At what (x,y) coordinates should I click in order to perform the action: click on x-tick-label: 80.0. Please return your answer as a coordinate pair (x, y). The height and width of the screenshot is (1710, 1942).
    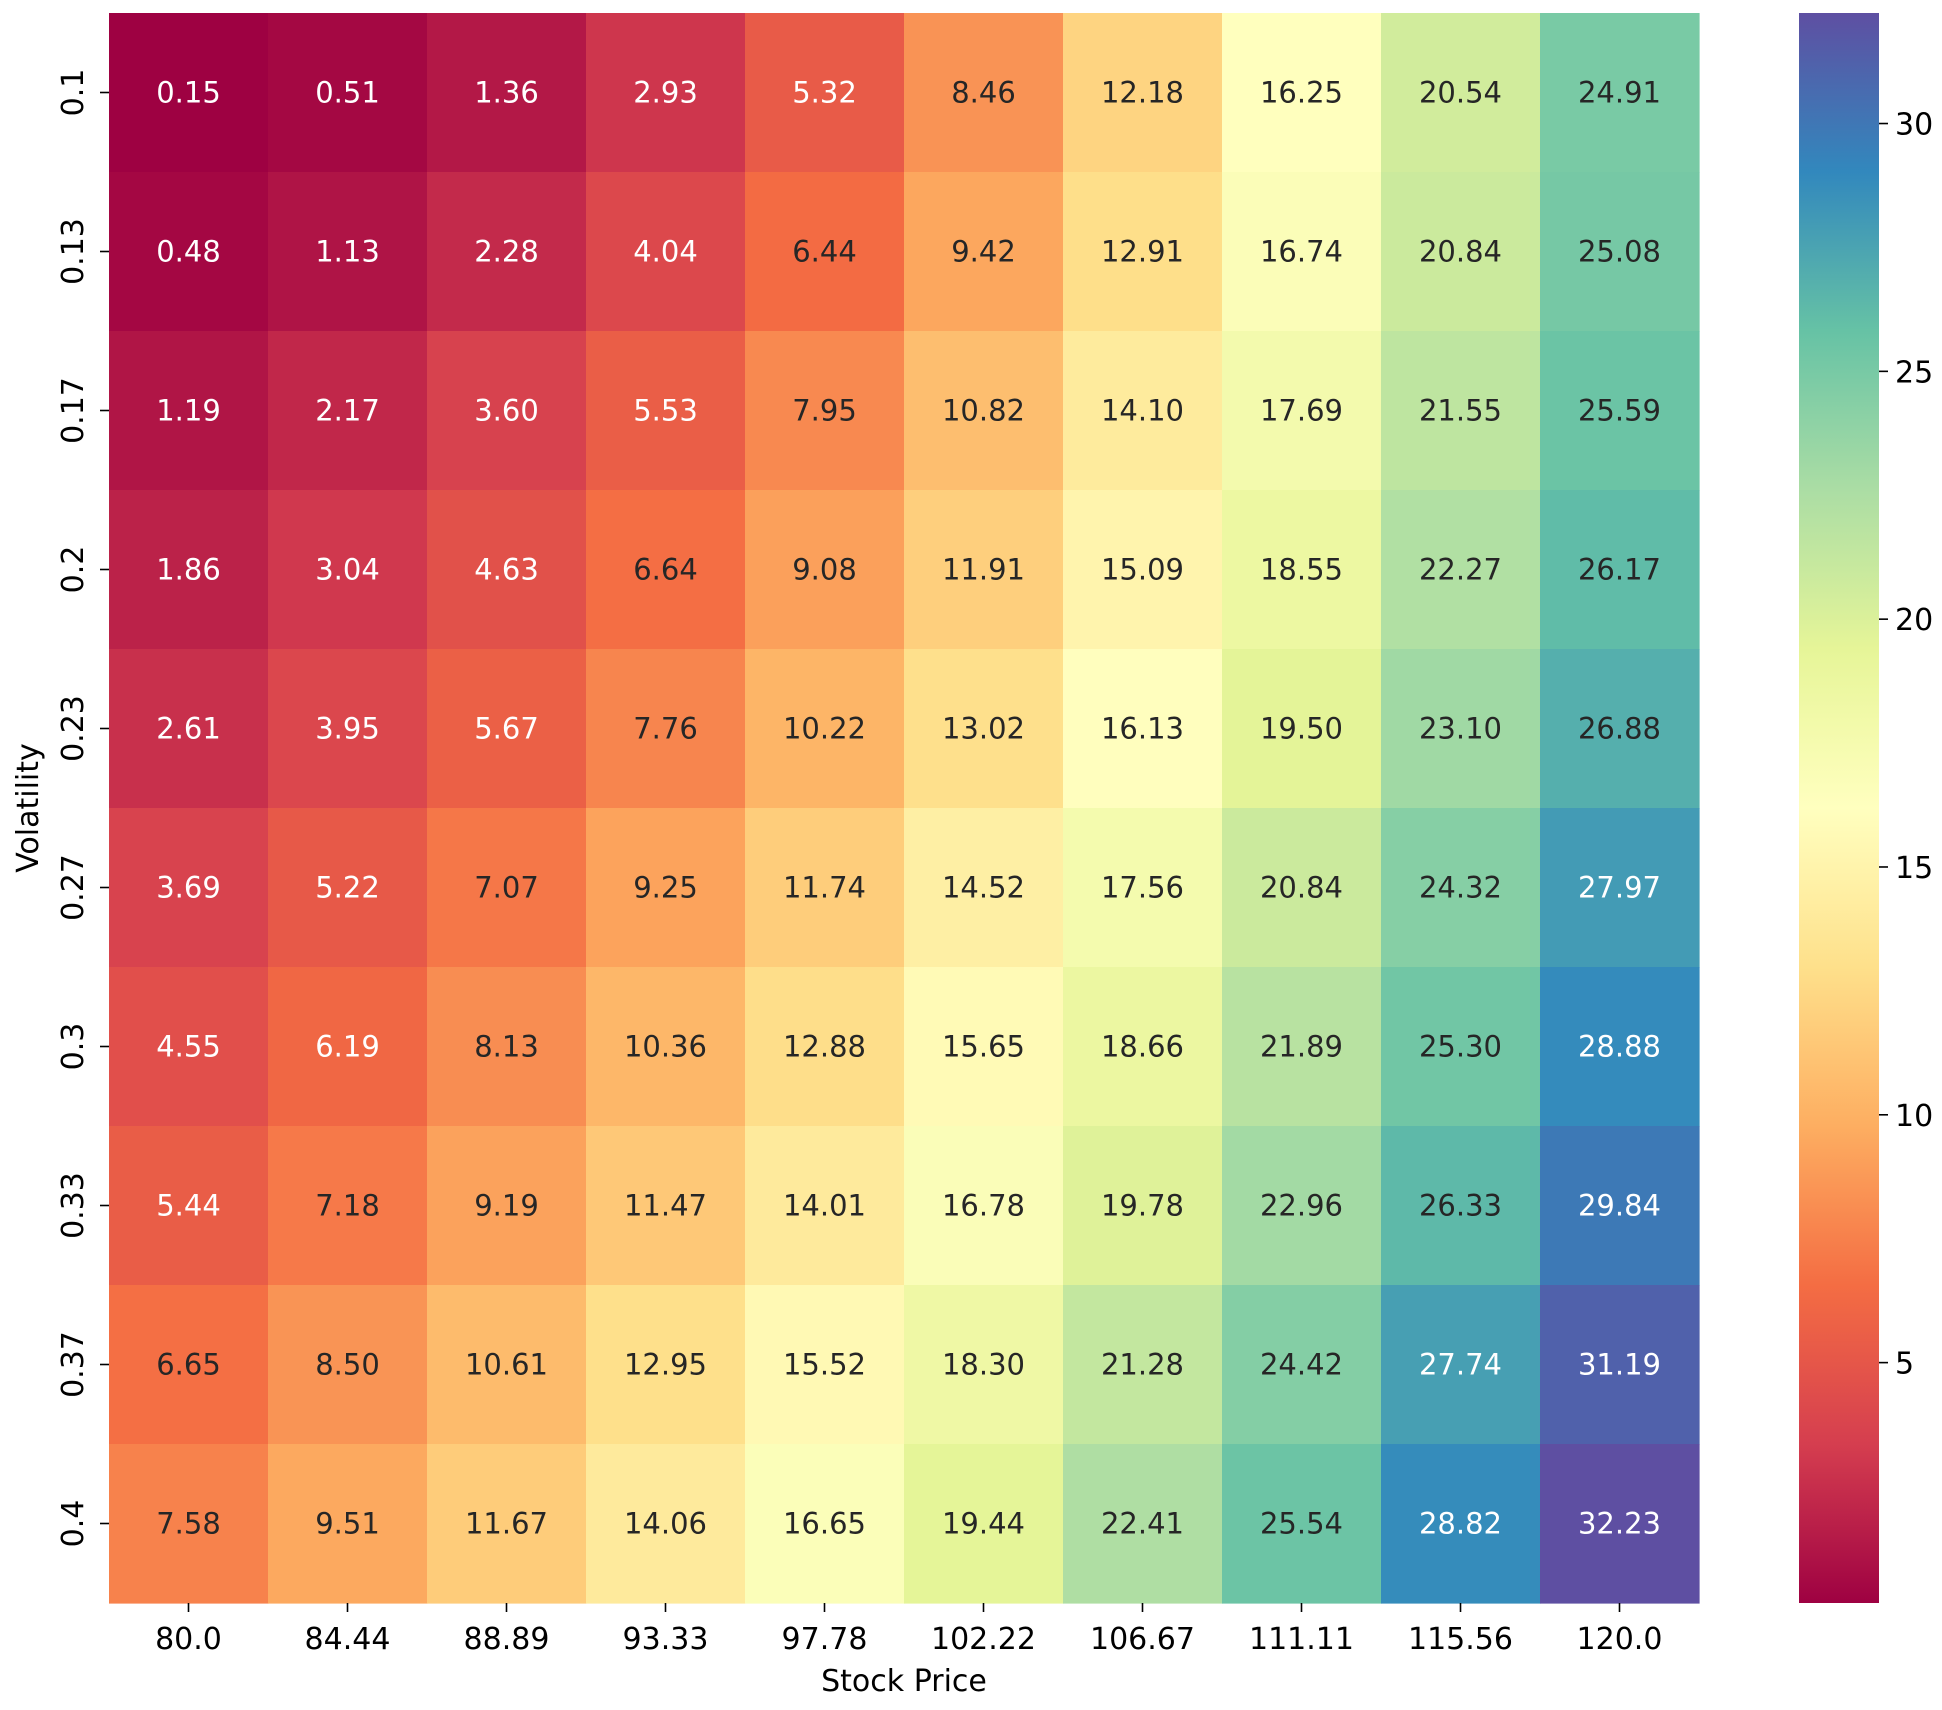
    Looking at the image, I should click on (188, 1639).